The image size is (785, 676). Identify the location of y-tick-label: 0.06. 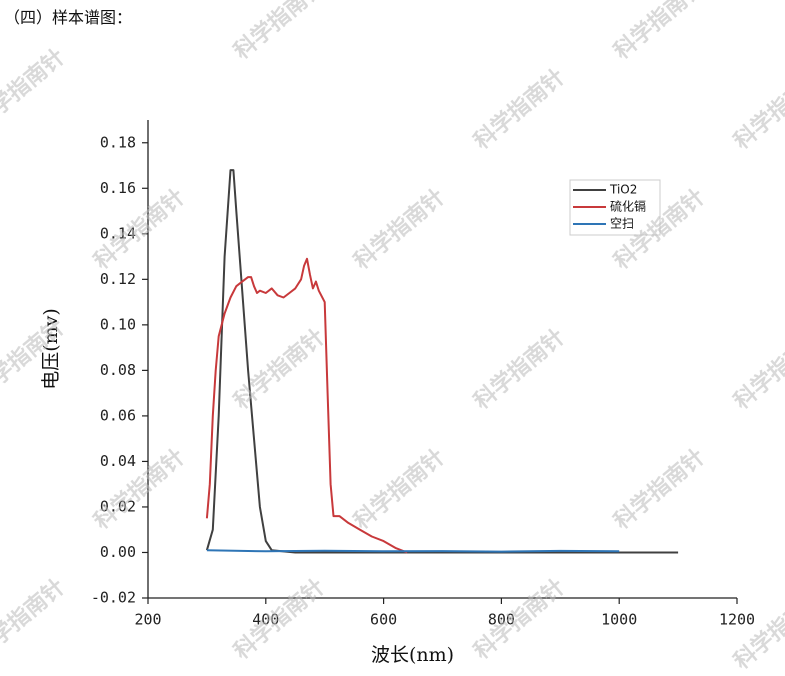
(118, 415).